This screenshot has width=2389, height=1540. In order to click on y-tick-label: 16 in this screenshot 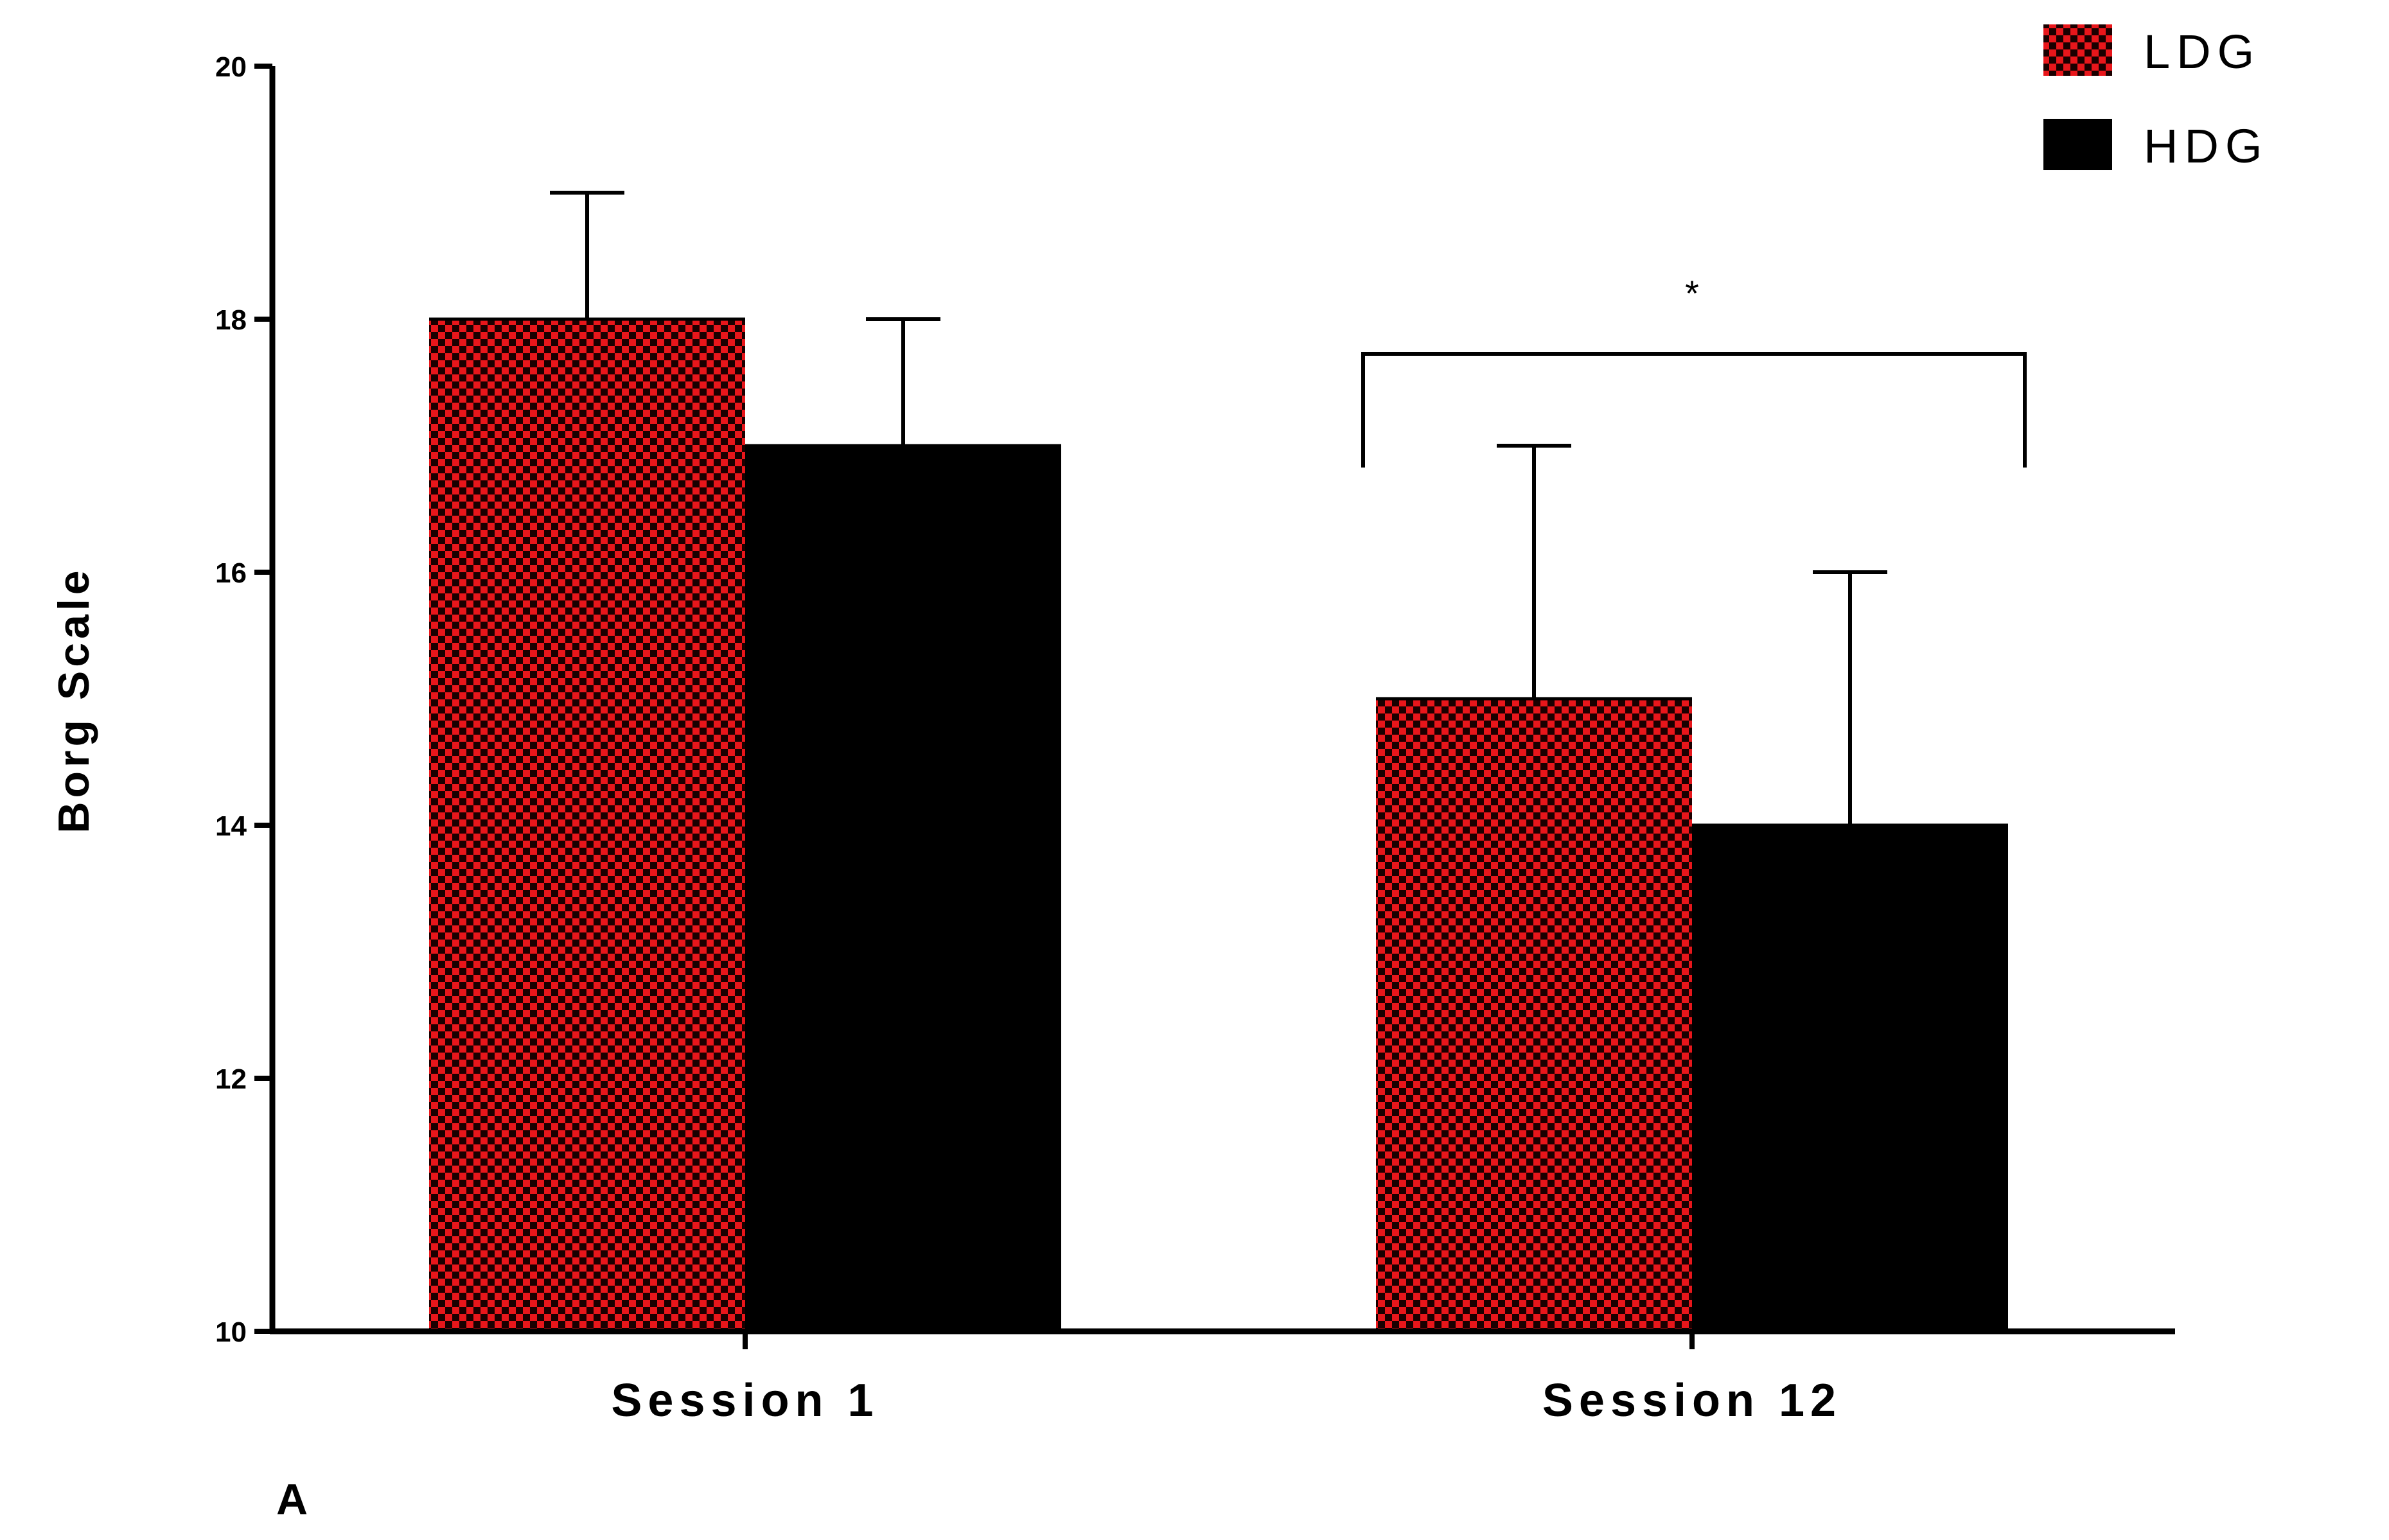, I will do `click(231, 573)`.